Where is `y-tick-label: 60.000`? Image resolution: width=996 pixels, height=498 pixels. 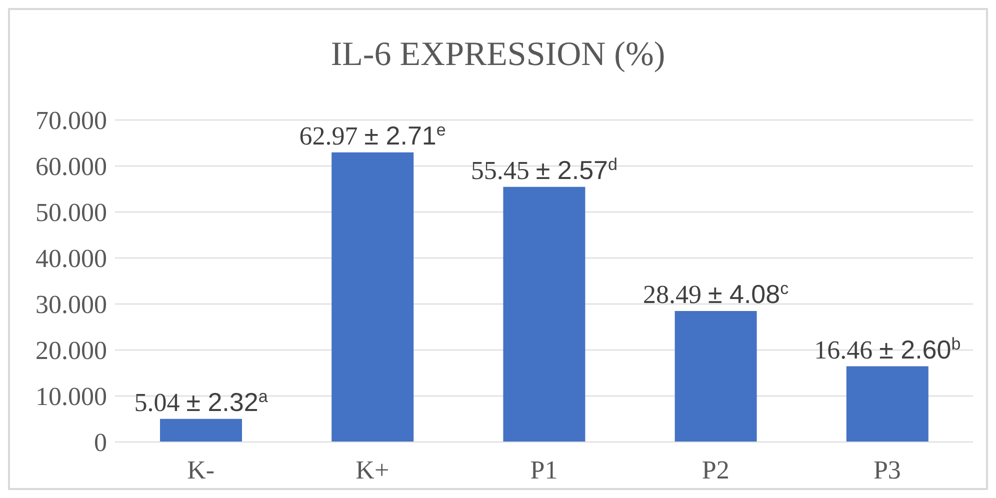 y-tick-label: 60.000 is located at coordinates (71, 167).